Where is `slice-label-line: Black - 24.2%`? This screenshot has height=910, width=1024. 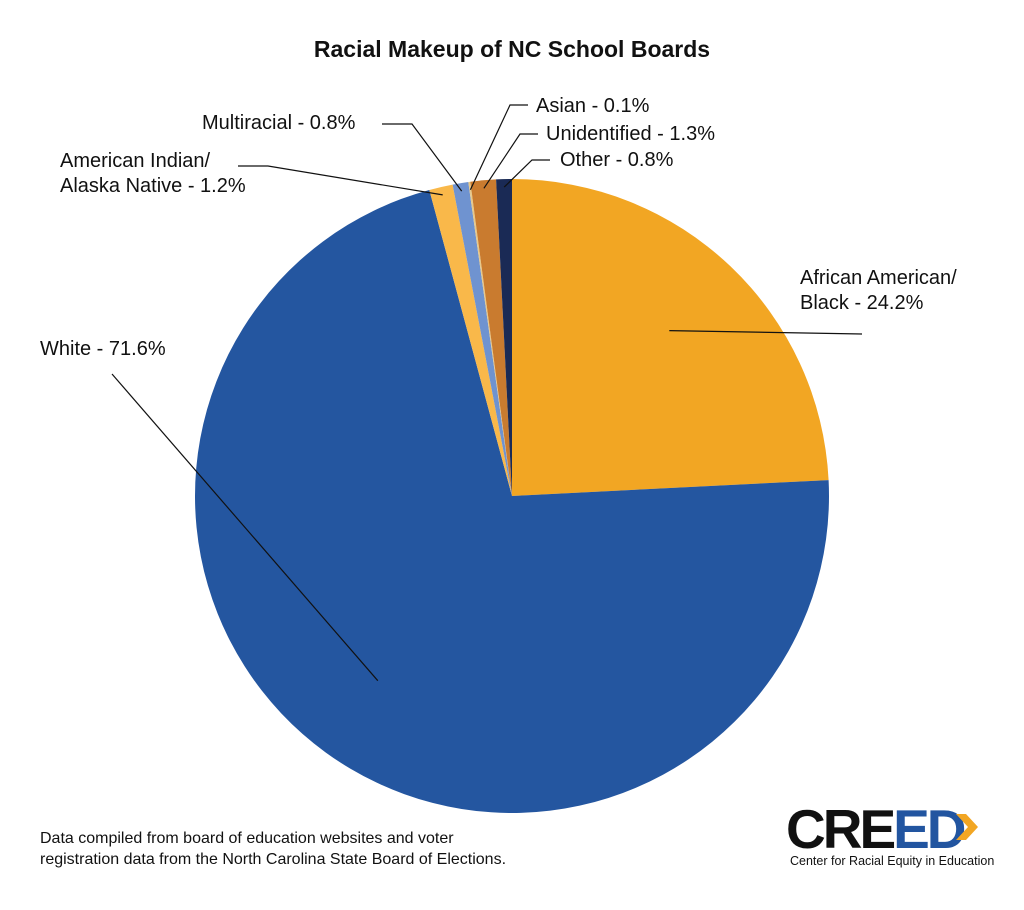
slice-label-line: Black - 24.2% is located at coordinates (862, 303).